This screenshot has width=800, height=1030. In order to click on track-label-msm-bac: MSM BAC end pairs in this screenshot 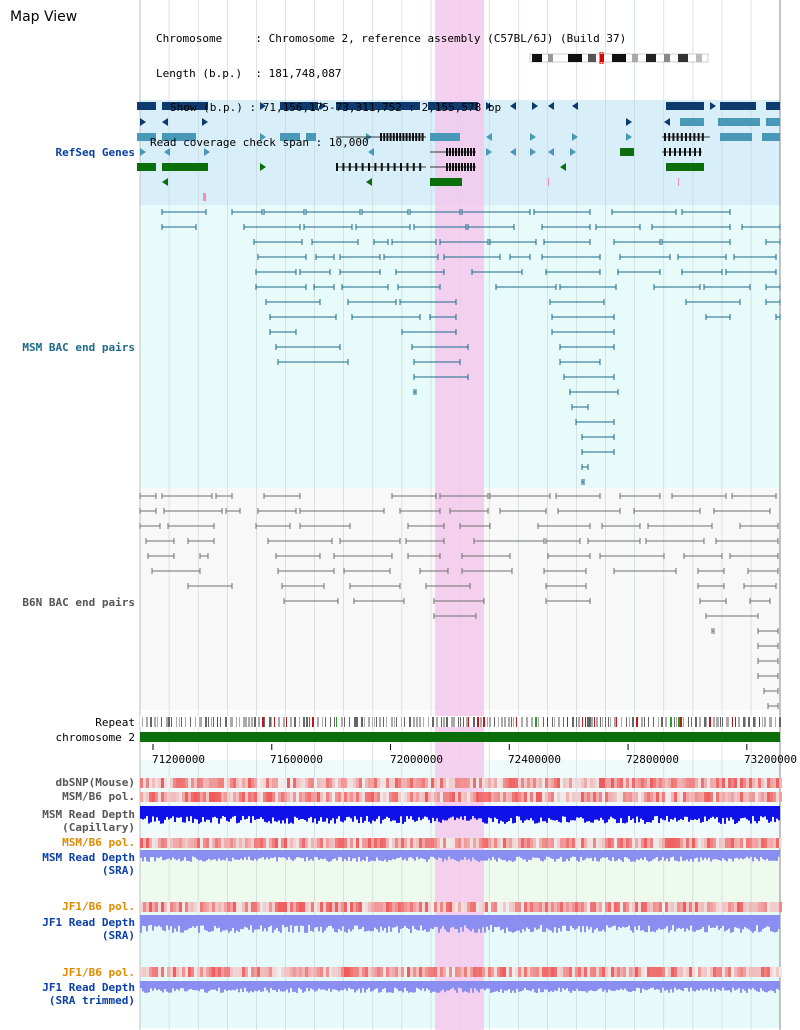, I will do `click(78, 347)`.